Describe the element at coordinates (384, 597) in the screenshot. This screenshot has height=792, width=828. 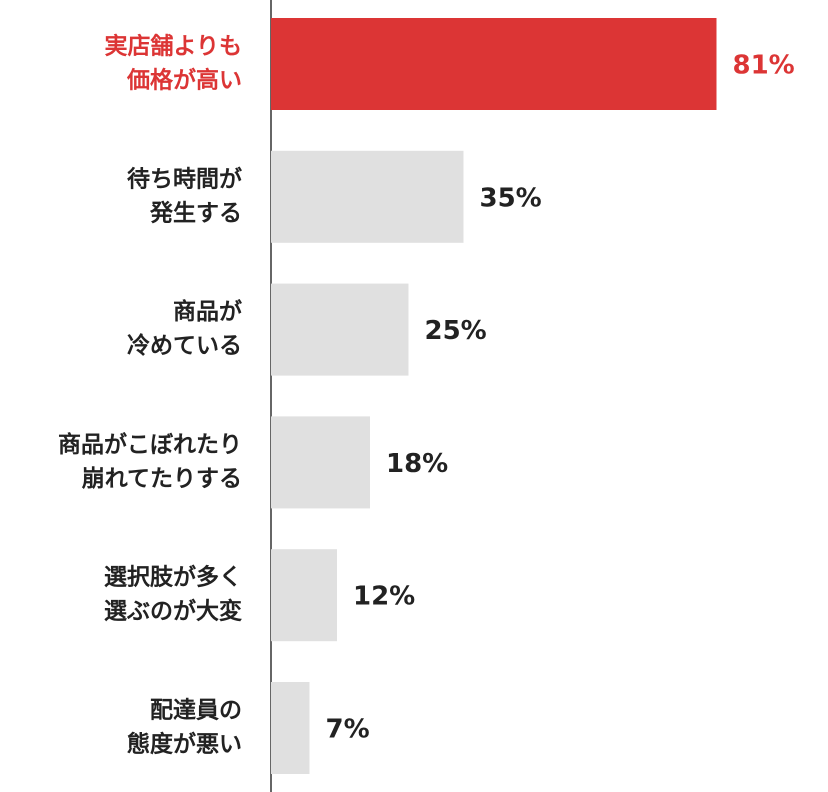
I see `value-label: 12%` at that location.